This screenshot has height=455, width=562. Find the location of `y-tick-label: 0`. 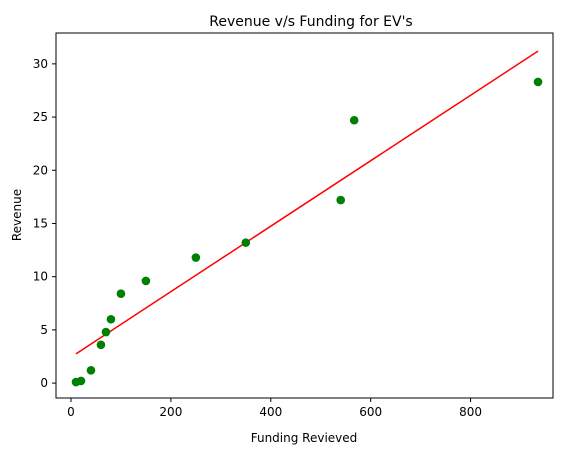

y-tick-label: 0 is located at coordinates (44, 383).